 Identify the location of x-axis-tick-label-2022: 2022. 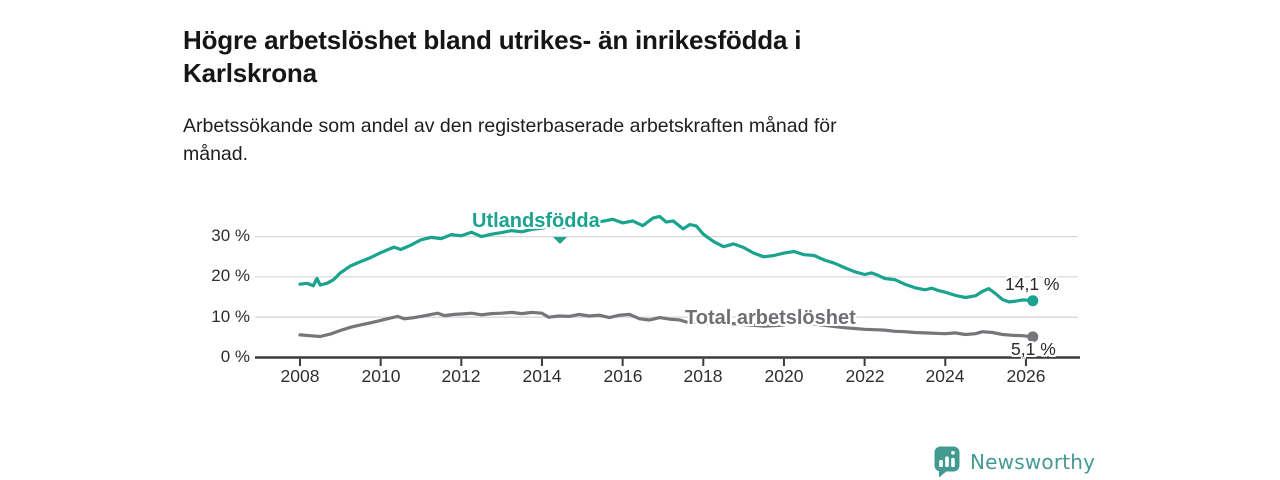
(865, 376).